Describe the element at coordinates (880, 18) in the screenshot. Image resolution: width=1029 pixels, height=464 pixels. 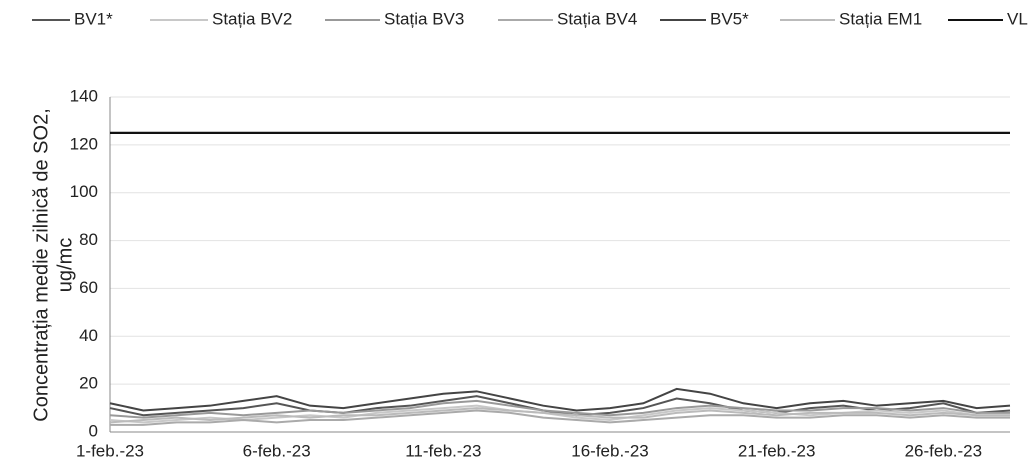
I see `legend-label: Stația EM1` at that location.